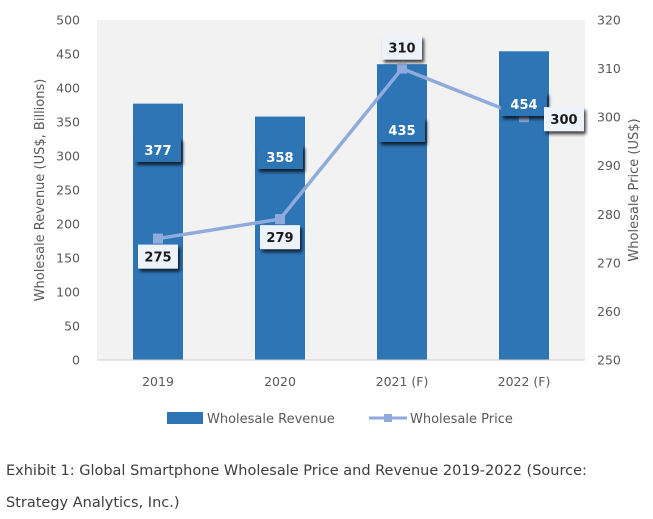  Describe the element at coordinates (72, 326) in the screenshot. I see `y-tick-label: 50` at that location.